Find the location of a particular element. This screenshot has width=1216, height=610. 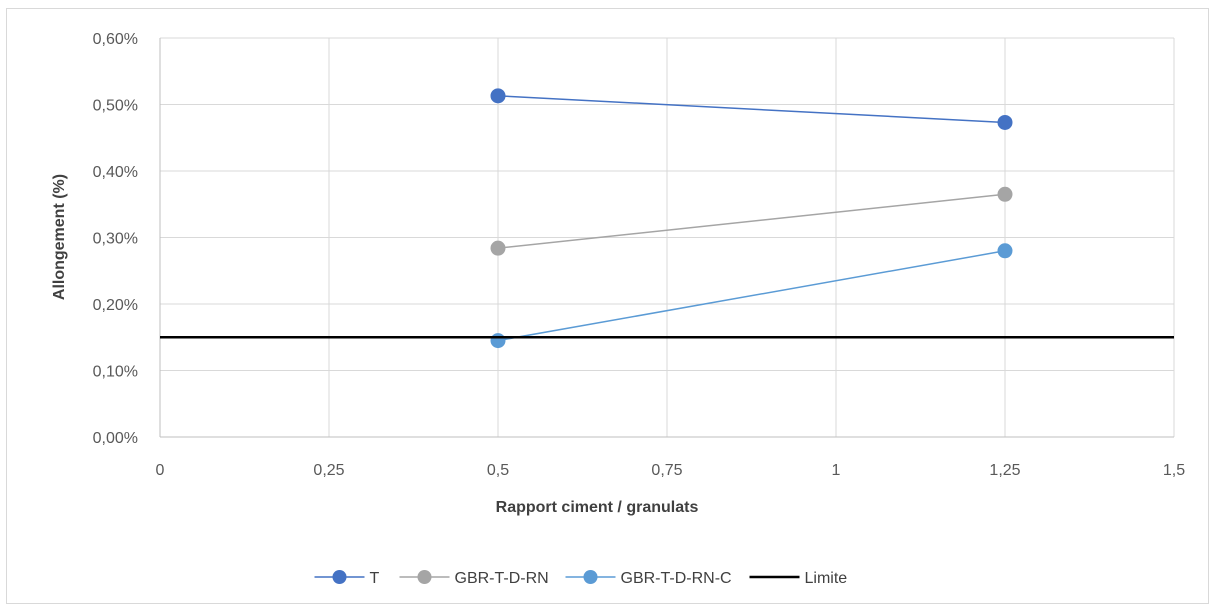

y-tick-label: 0,60% is located at coordinates (115, 39).